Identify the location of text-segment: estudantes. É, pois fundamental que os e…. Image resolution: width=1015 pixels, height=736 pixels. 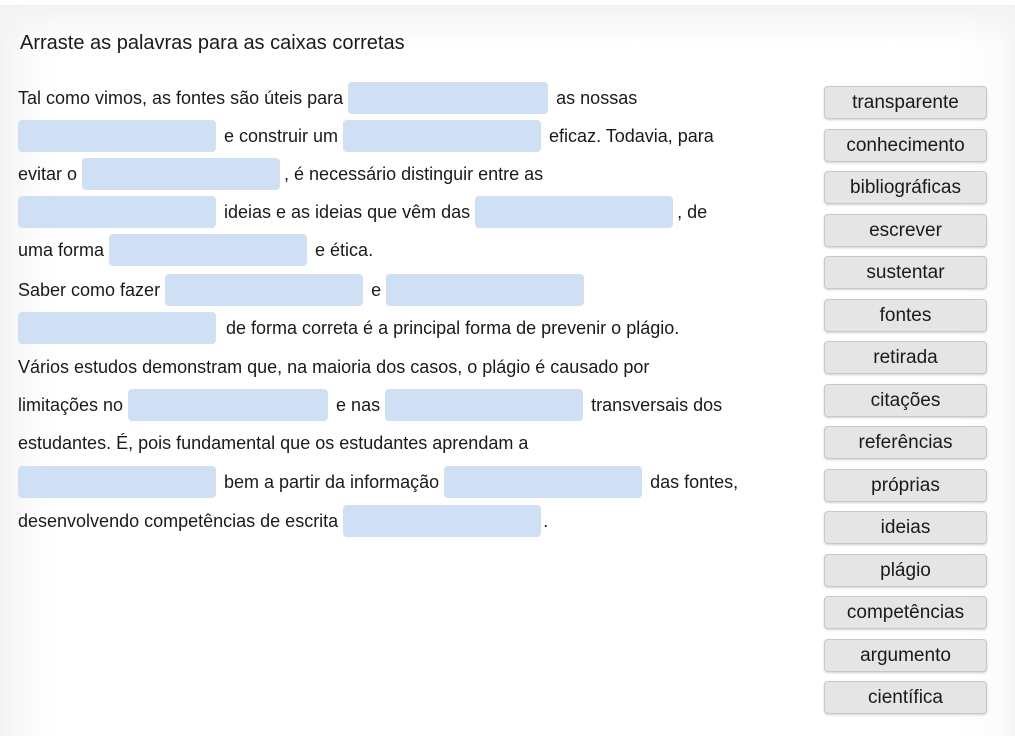
(273, 443).